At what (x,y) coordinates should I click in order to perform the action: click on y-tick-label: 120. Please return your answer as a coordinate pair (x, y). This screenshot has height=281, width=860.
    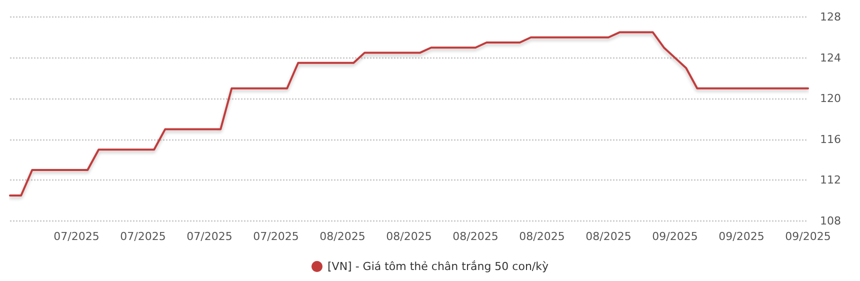
    Looking at the image, I should click on (830, 99).